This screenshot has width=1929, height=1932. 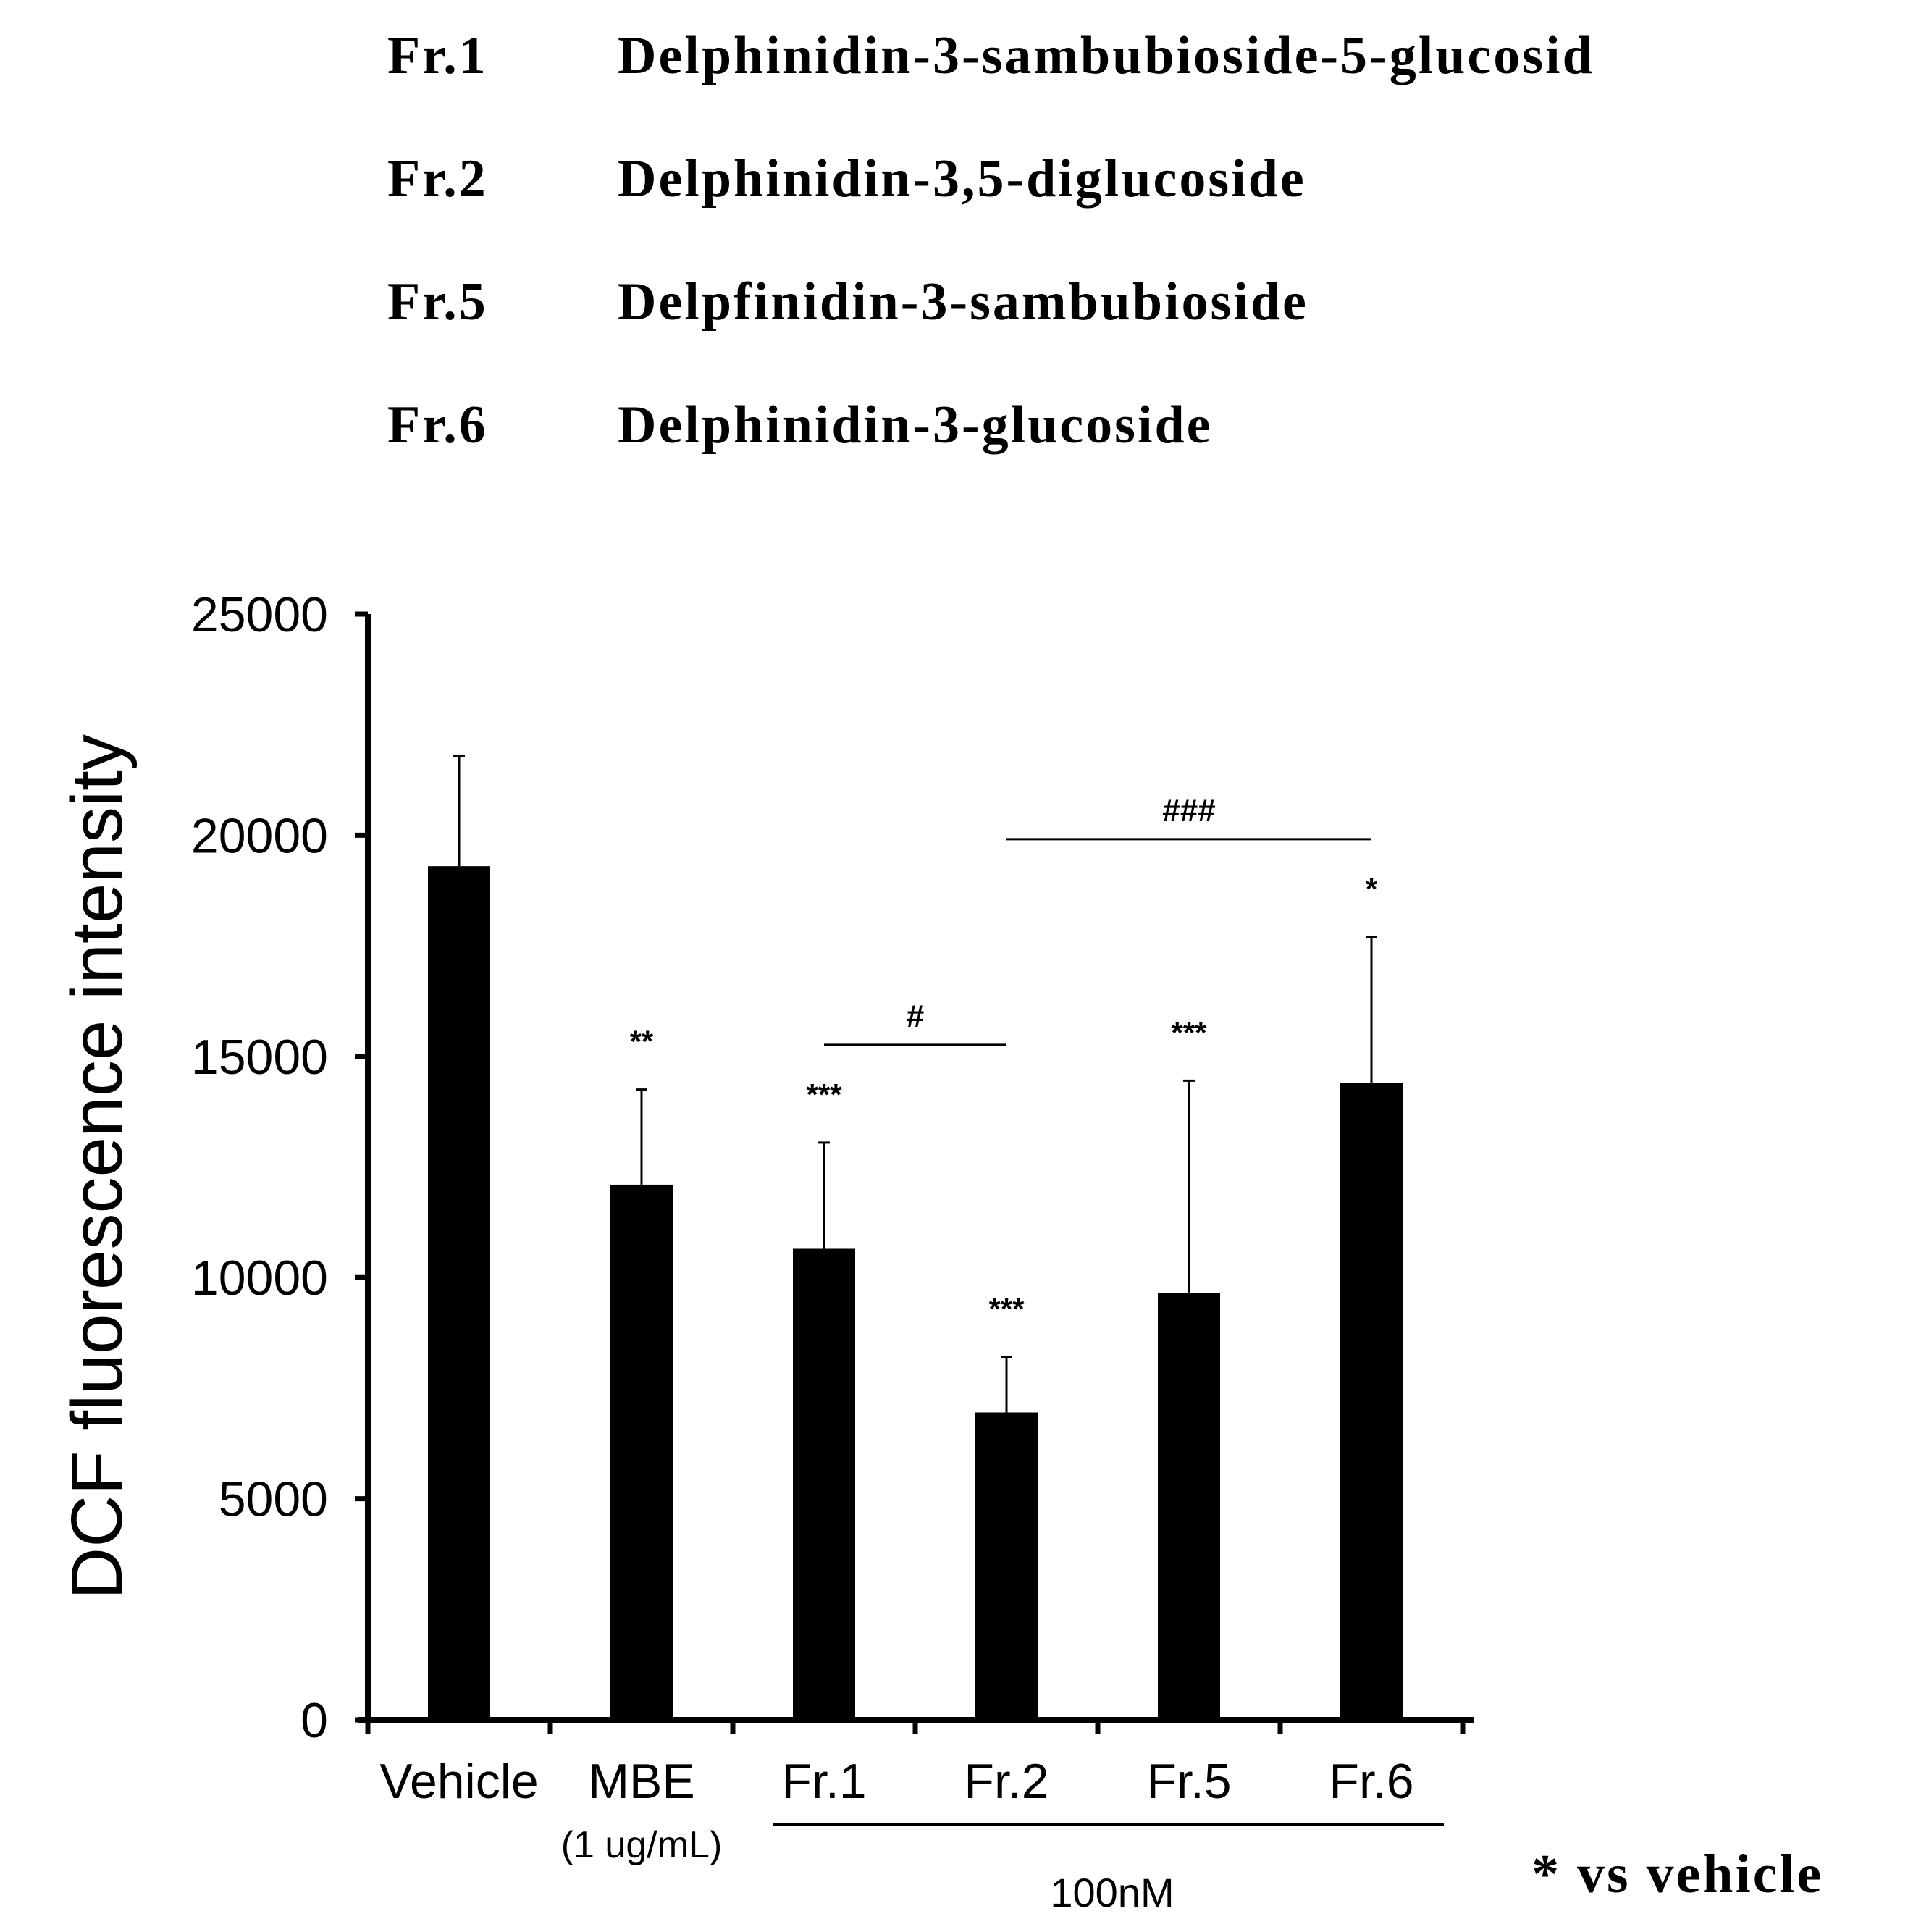 I want to click on x-tick-label: MBE, so click(x=641, y=1781).